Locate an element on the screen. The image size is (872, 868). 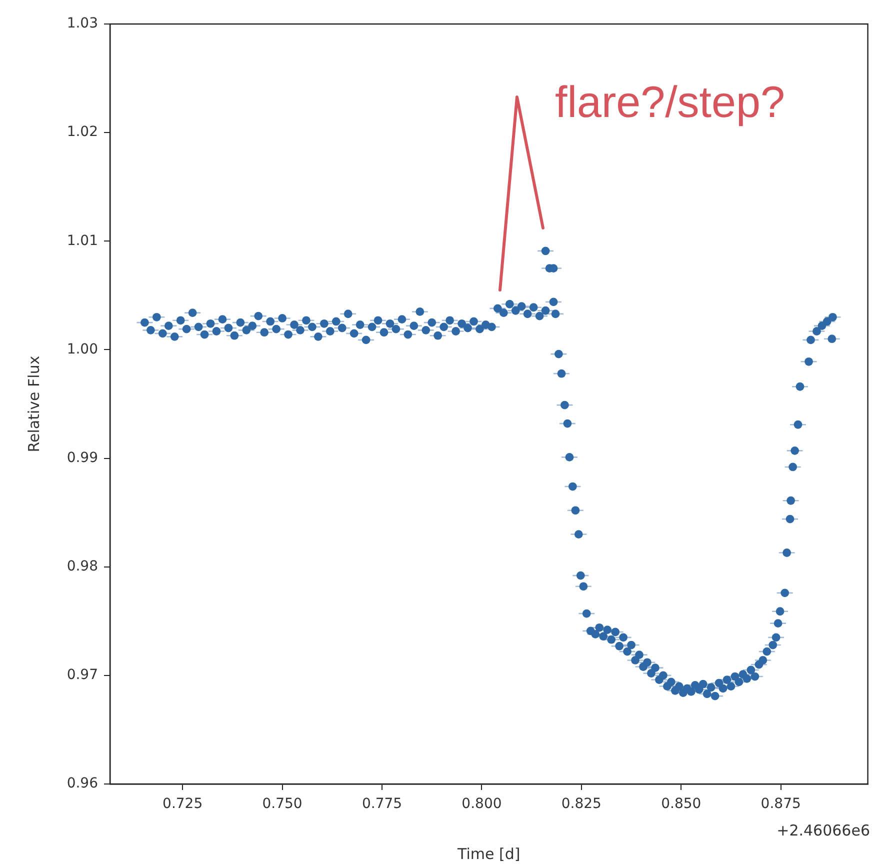
y-tick-label: 1.02 is located at coordinates (82, 132).